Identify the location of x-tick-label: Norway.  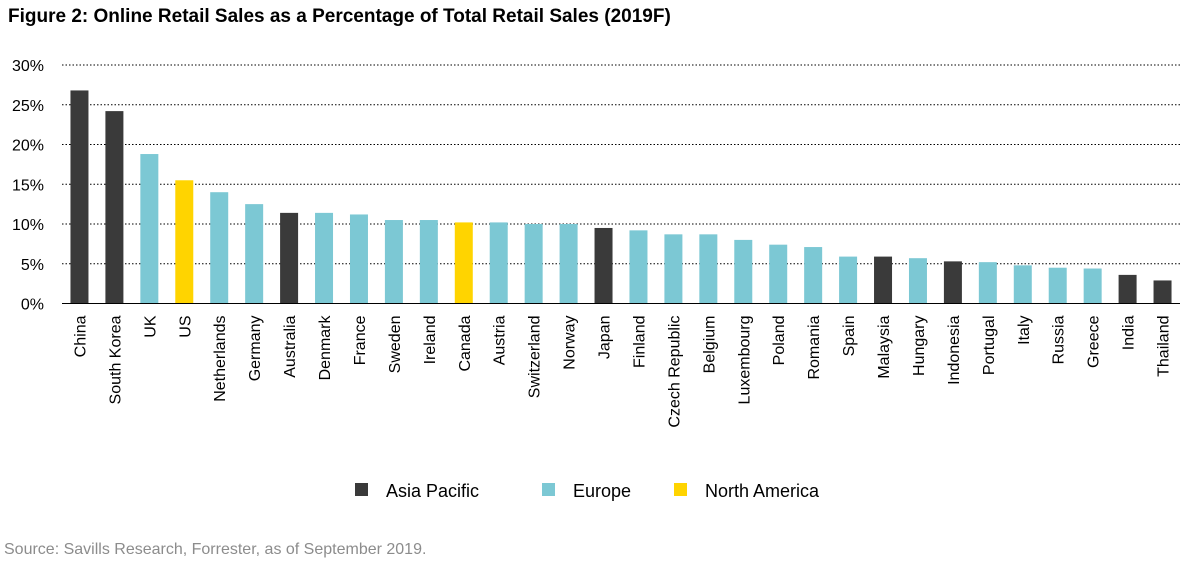
(570, 343).